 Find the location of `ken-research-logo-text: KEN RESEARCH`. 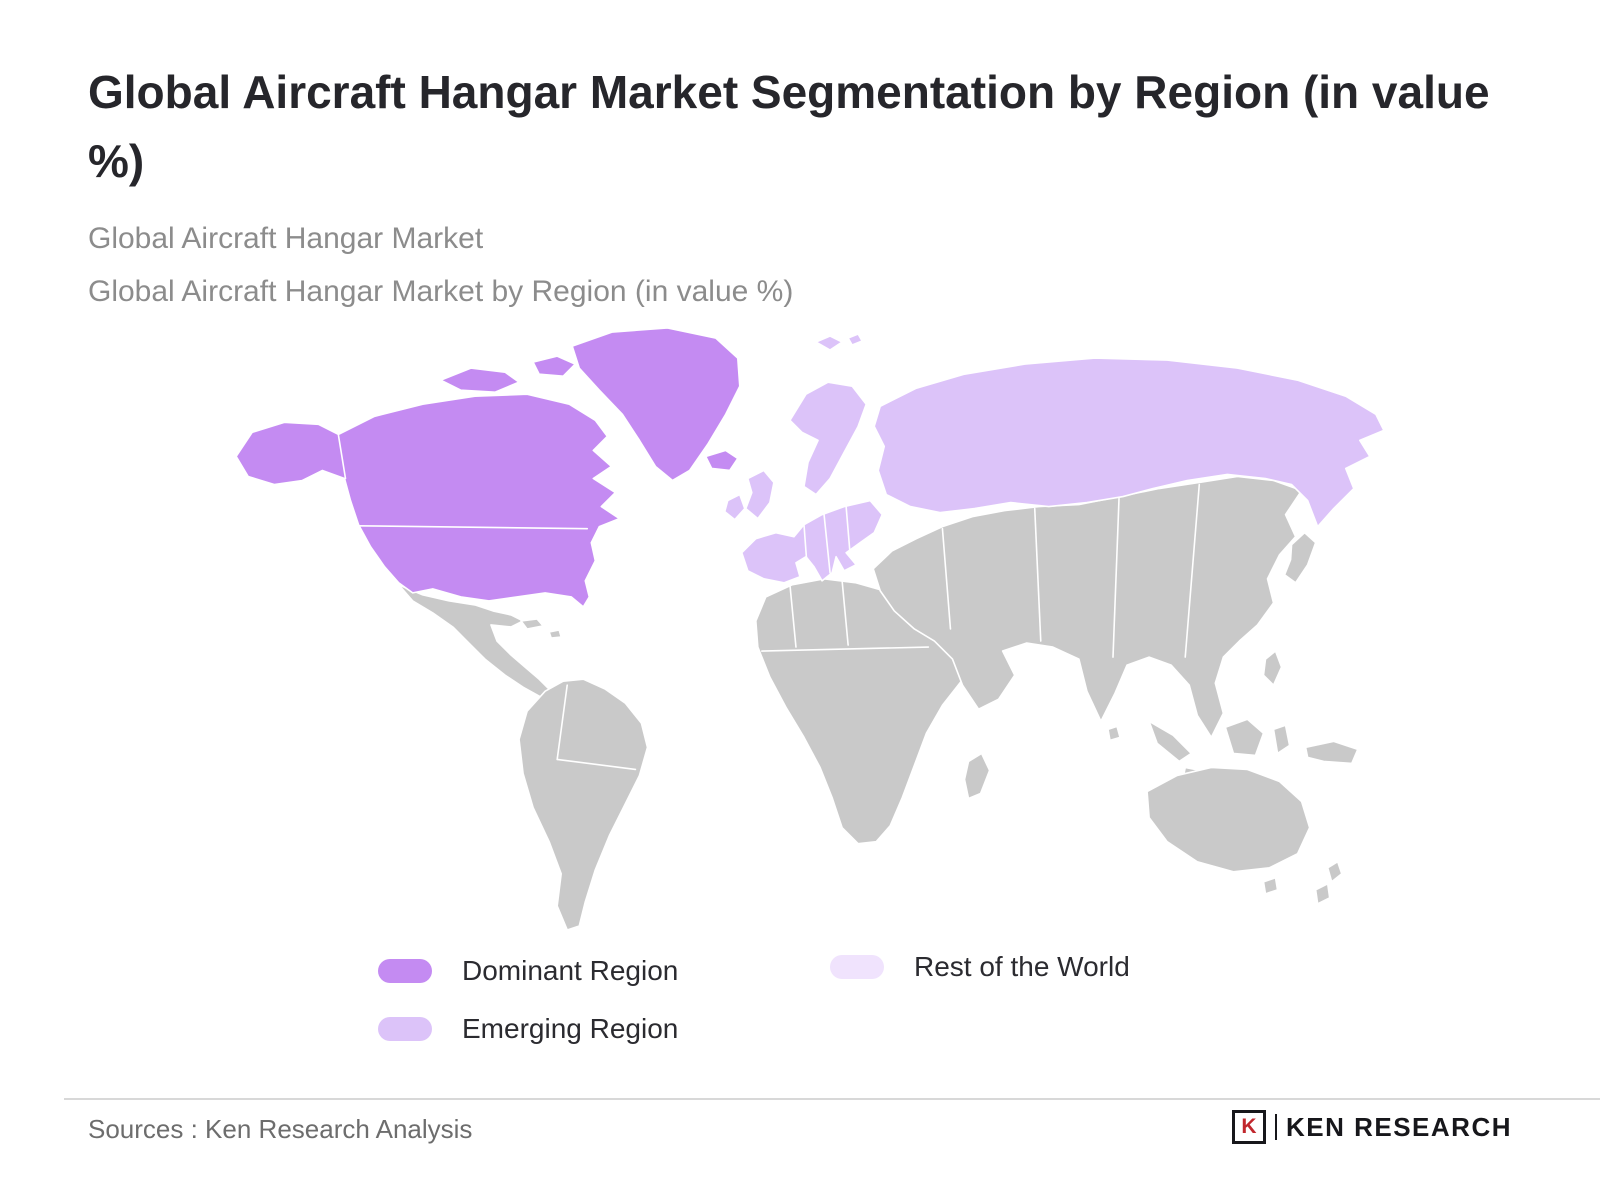

ken-research-logo-text: KEN RESEARCH is located at coordinates (1398, 1126).